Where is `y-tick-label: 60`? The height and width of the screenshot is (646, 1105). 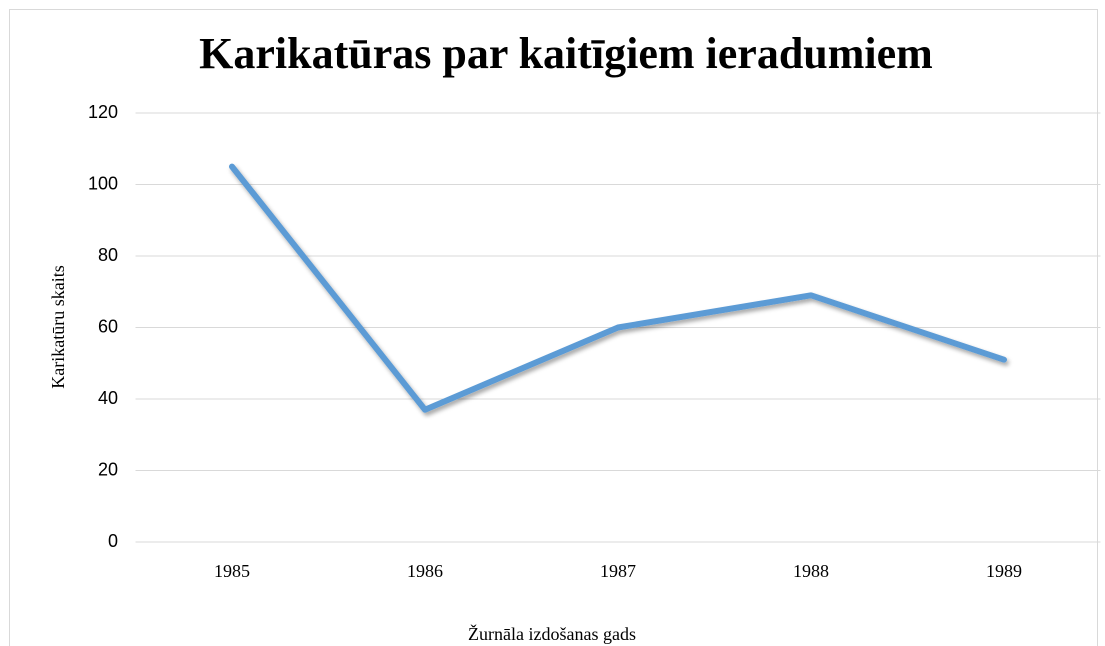
y-tick-label: 60 is located at coordinates (108, 326).